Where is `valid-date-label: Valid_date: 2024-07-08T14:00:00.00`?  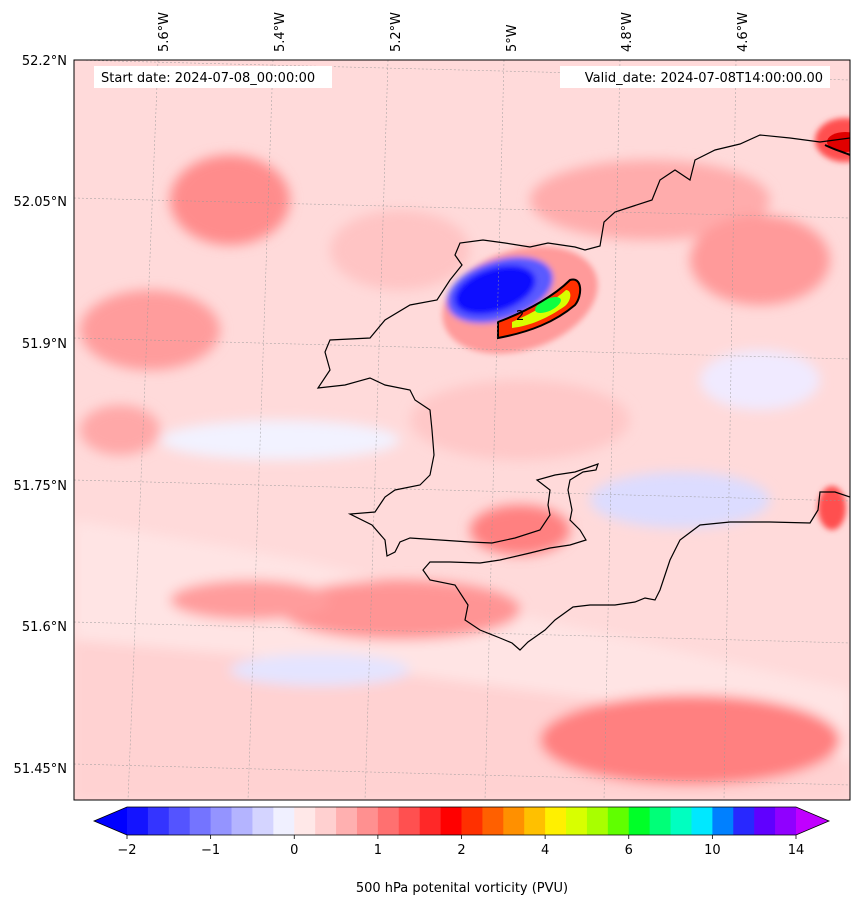 valid-date-label: Valid_date: 2024-07-08T14:00:00.00 is located at coordinates (704, 78).